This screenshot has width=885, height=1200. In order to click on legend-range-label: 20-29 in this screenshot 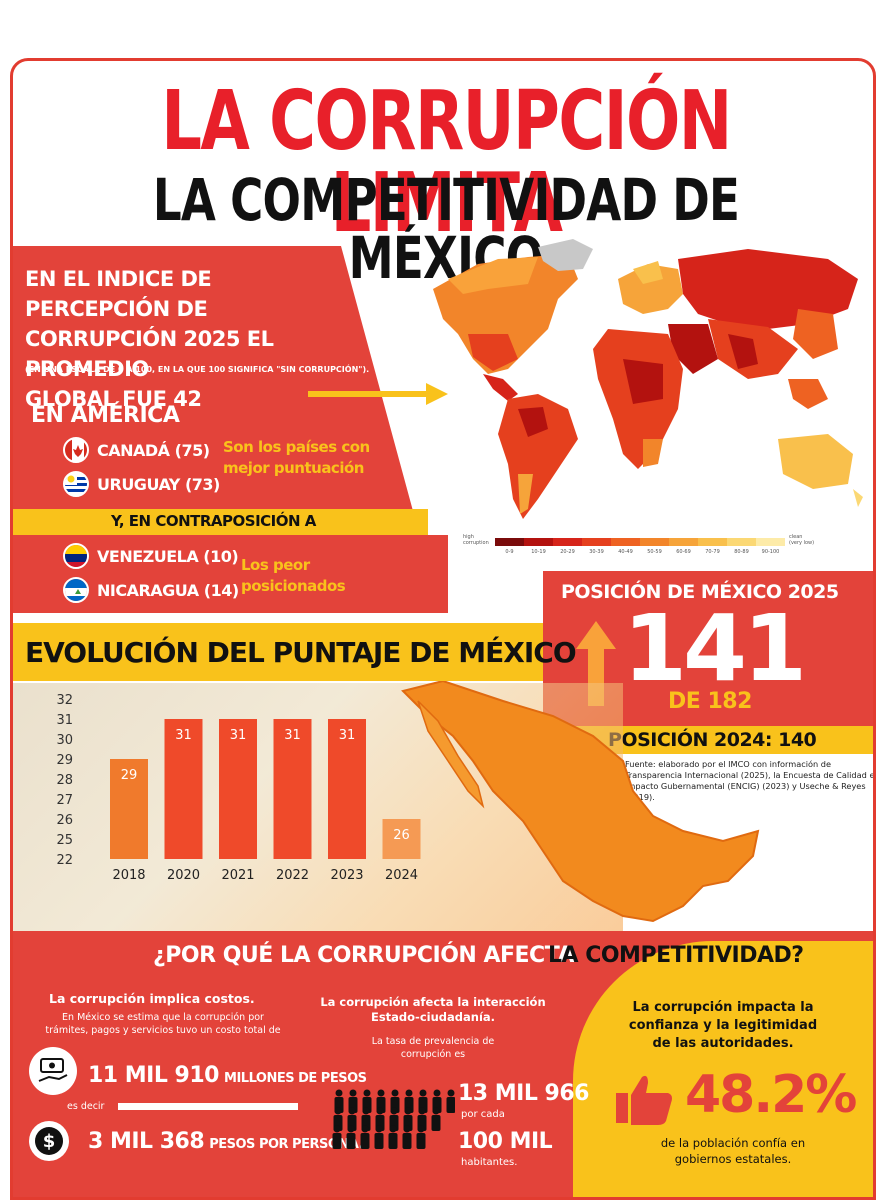, I will do `click(567, 552)`.